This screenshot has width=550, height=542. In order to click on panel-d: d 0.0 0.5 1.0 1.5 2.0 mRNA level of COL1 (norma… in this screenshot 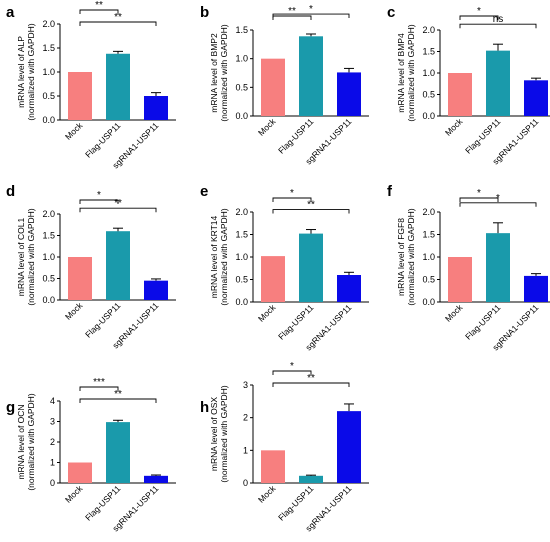, I will do `click(91, 266)`.